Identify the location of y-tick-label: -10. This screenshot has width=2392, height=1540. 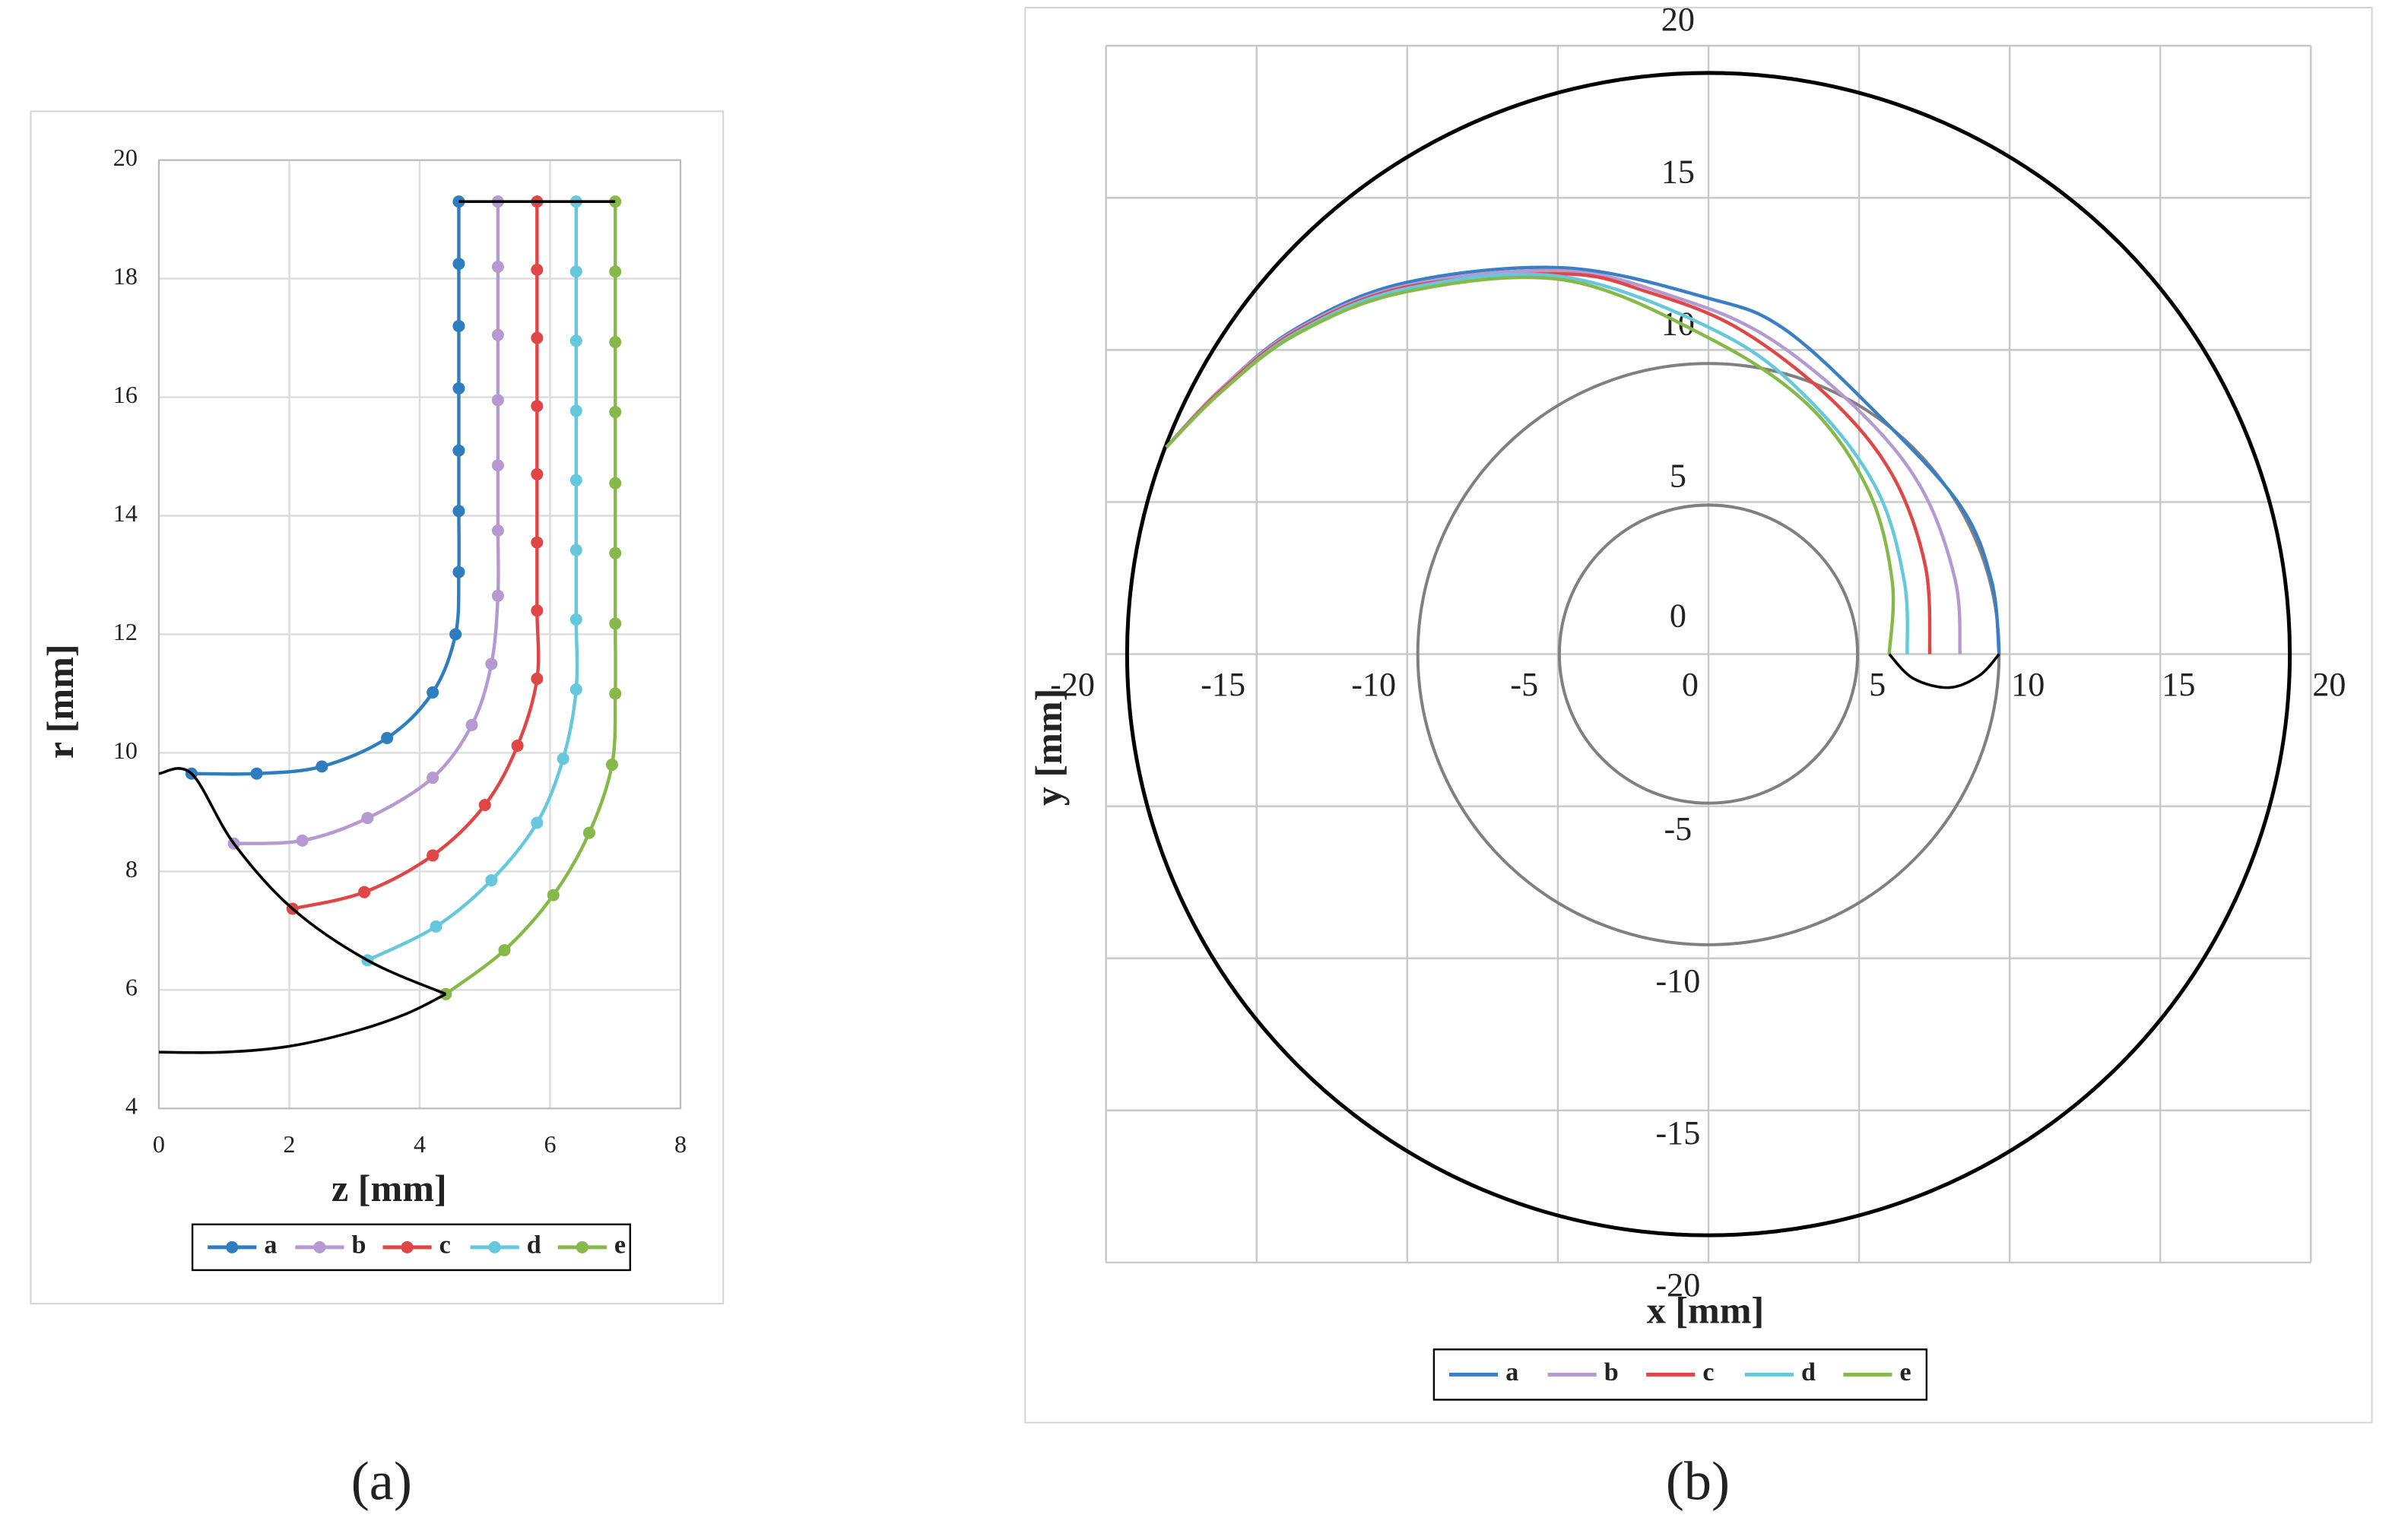
(1677, 981).